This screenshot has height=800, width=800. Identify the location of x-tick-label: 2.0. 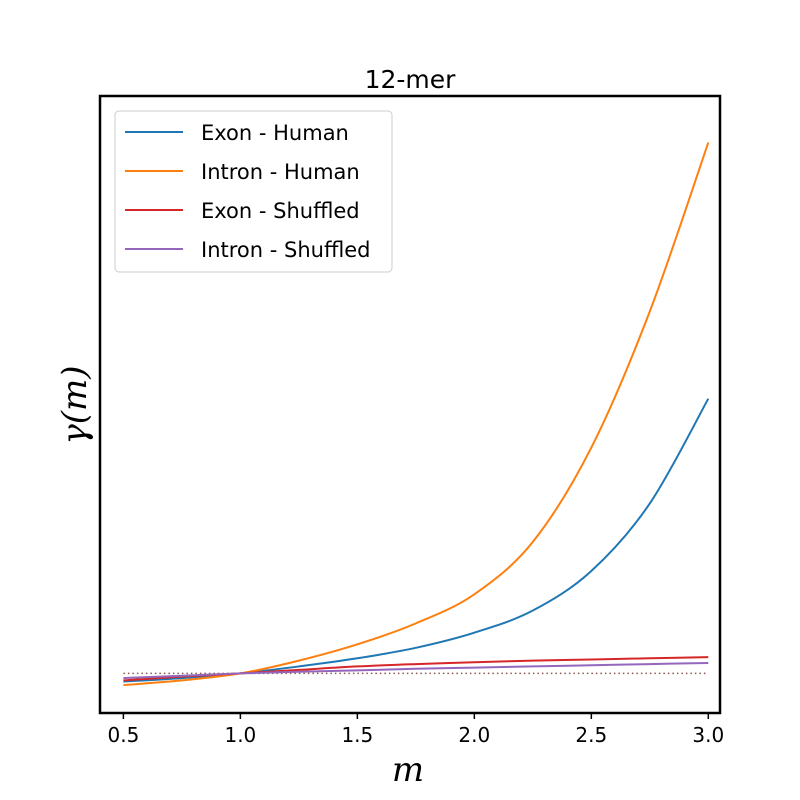
(474, 735).